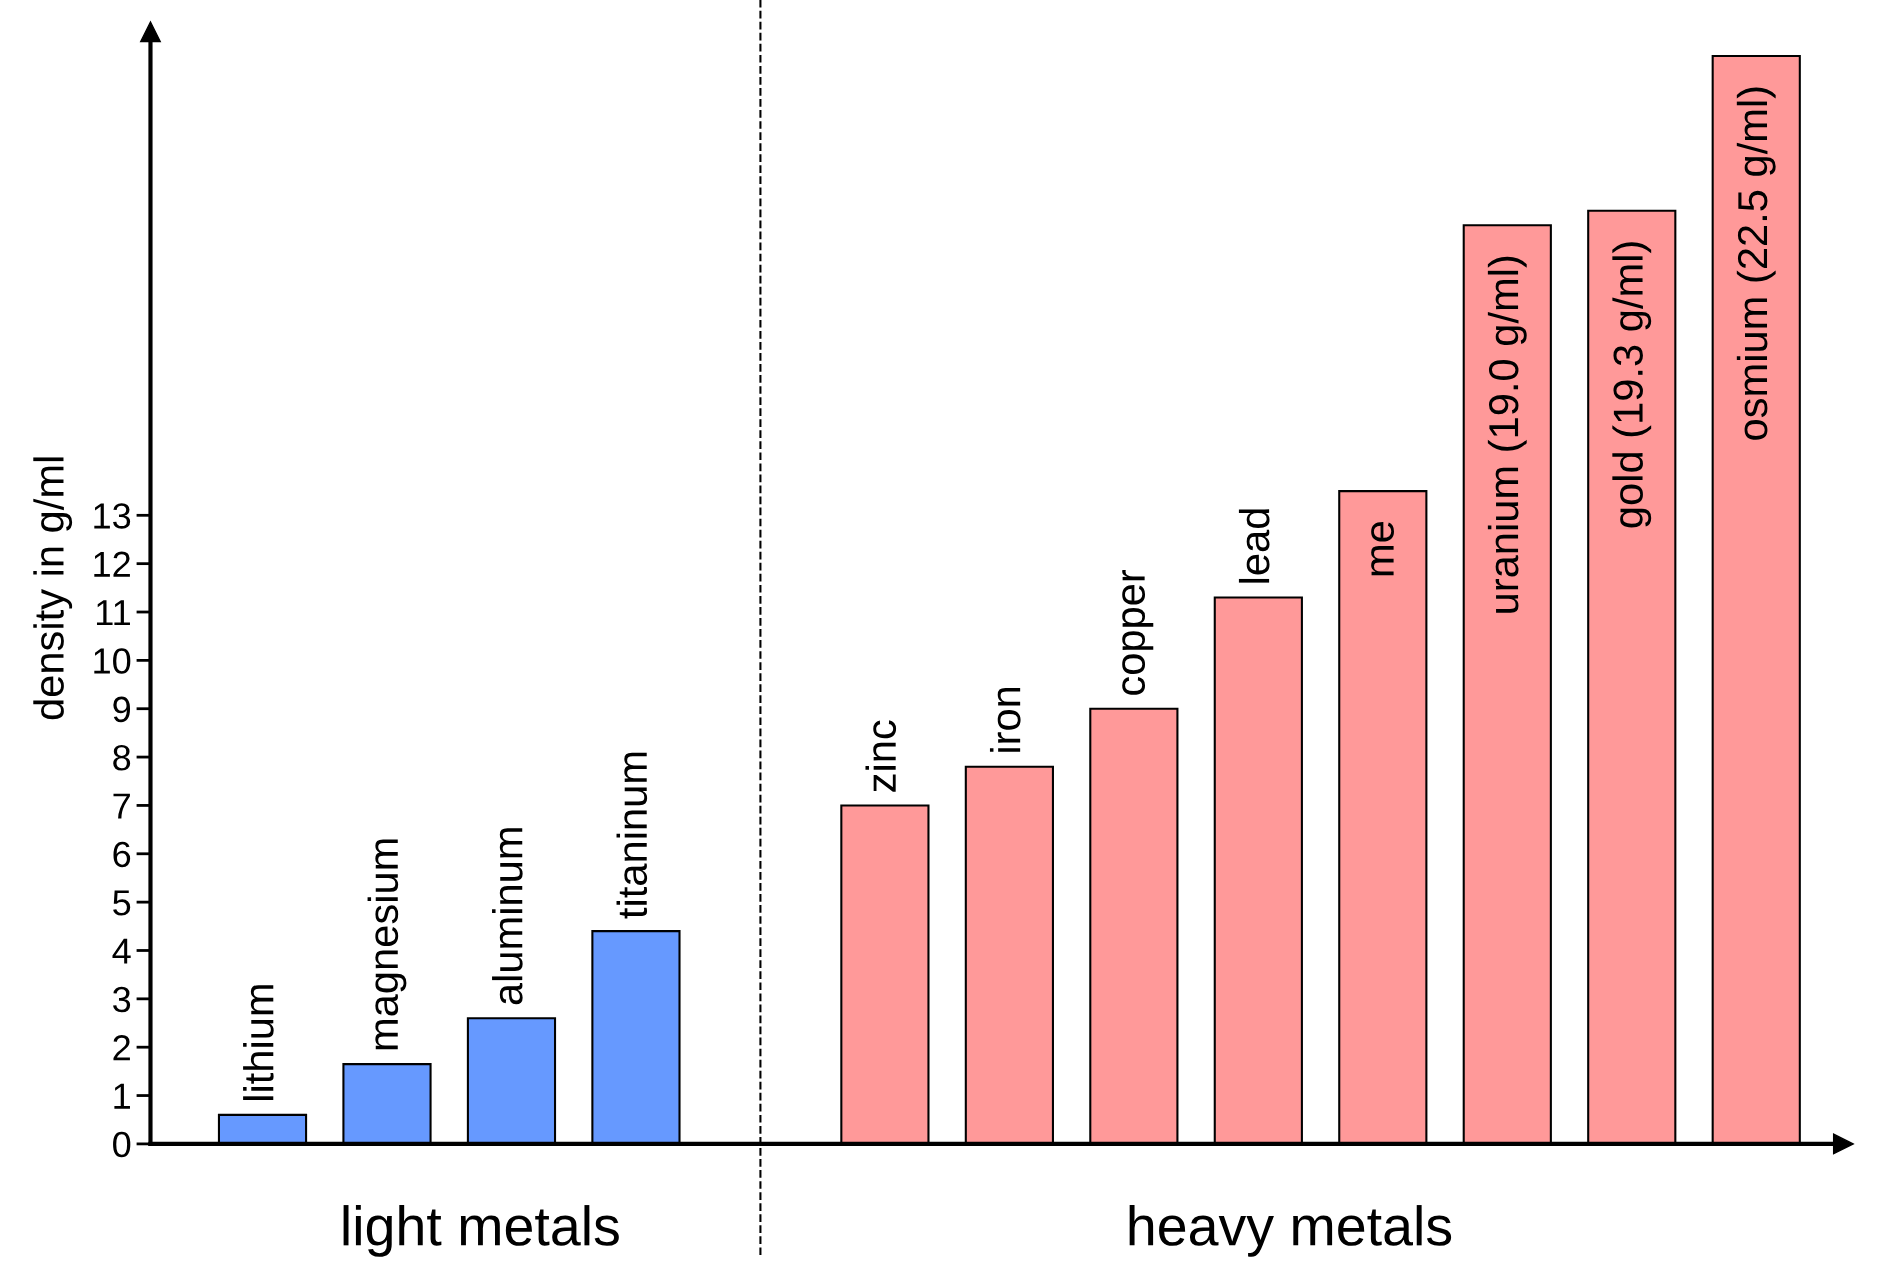 The image size is (1881, 1271). I want to click on y-tick-label: 11, so click(113, 613).